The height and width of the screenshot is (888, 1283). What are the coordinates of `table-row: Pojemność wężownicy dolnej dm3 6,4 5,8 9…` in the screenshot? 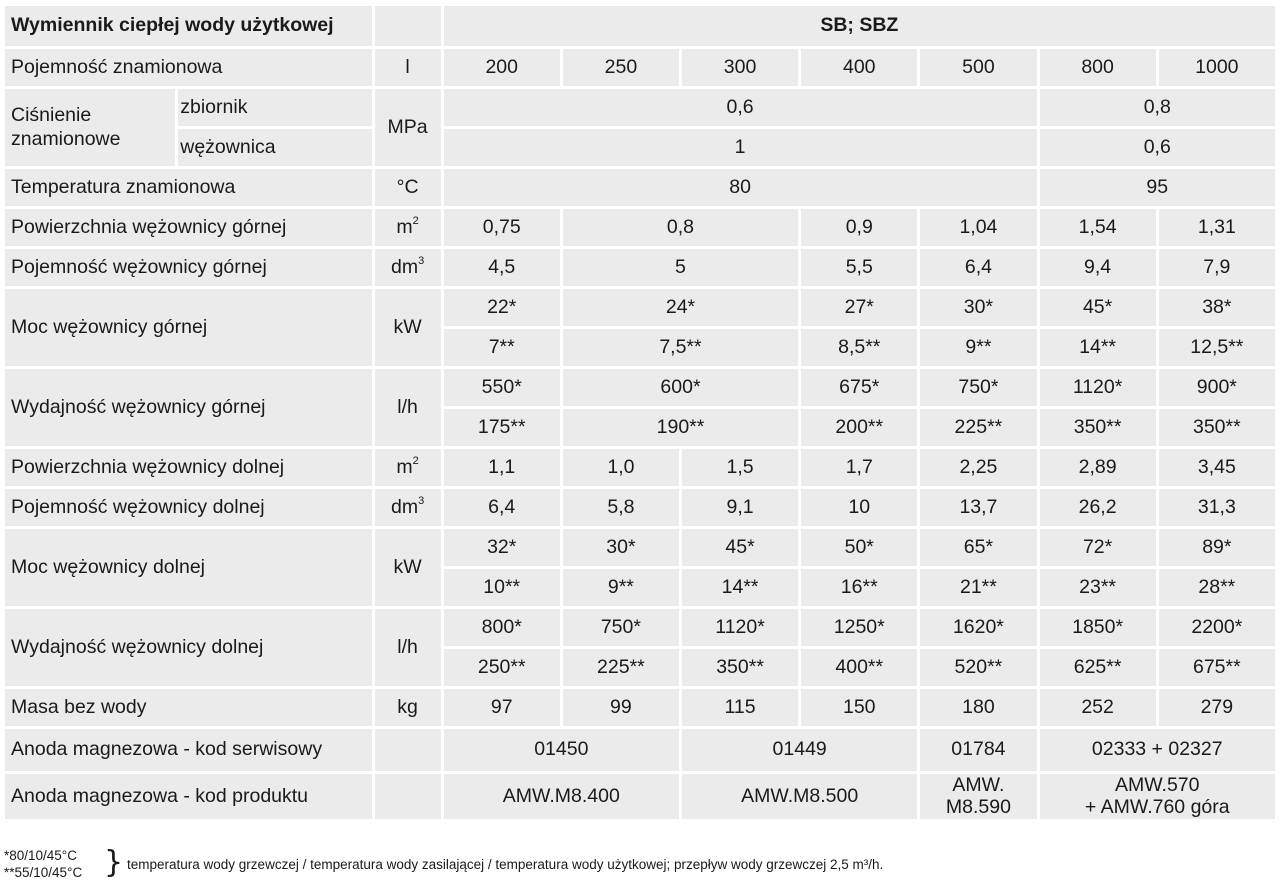 It's located at (640, 507).